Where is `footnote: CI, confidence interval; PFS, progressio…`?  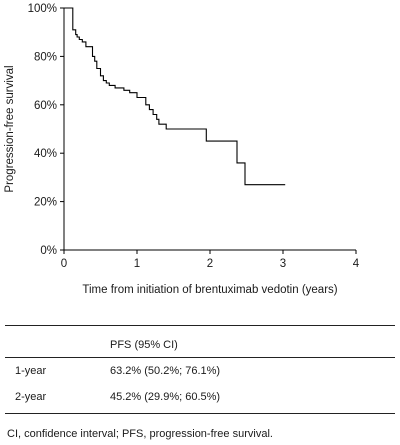
footnote: CI, confidence interval; PFS, progressio… is located at coordinates (140, 434).